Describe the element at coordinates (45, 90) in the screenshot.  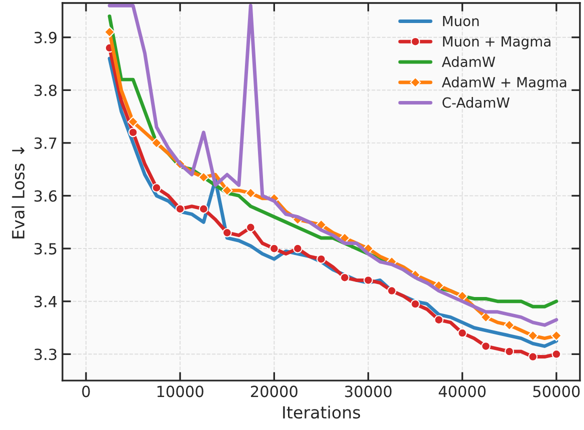
I see `y-tick-label: 3.8` at that location.